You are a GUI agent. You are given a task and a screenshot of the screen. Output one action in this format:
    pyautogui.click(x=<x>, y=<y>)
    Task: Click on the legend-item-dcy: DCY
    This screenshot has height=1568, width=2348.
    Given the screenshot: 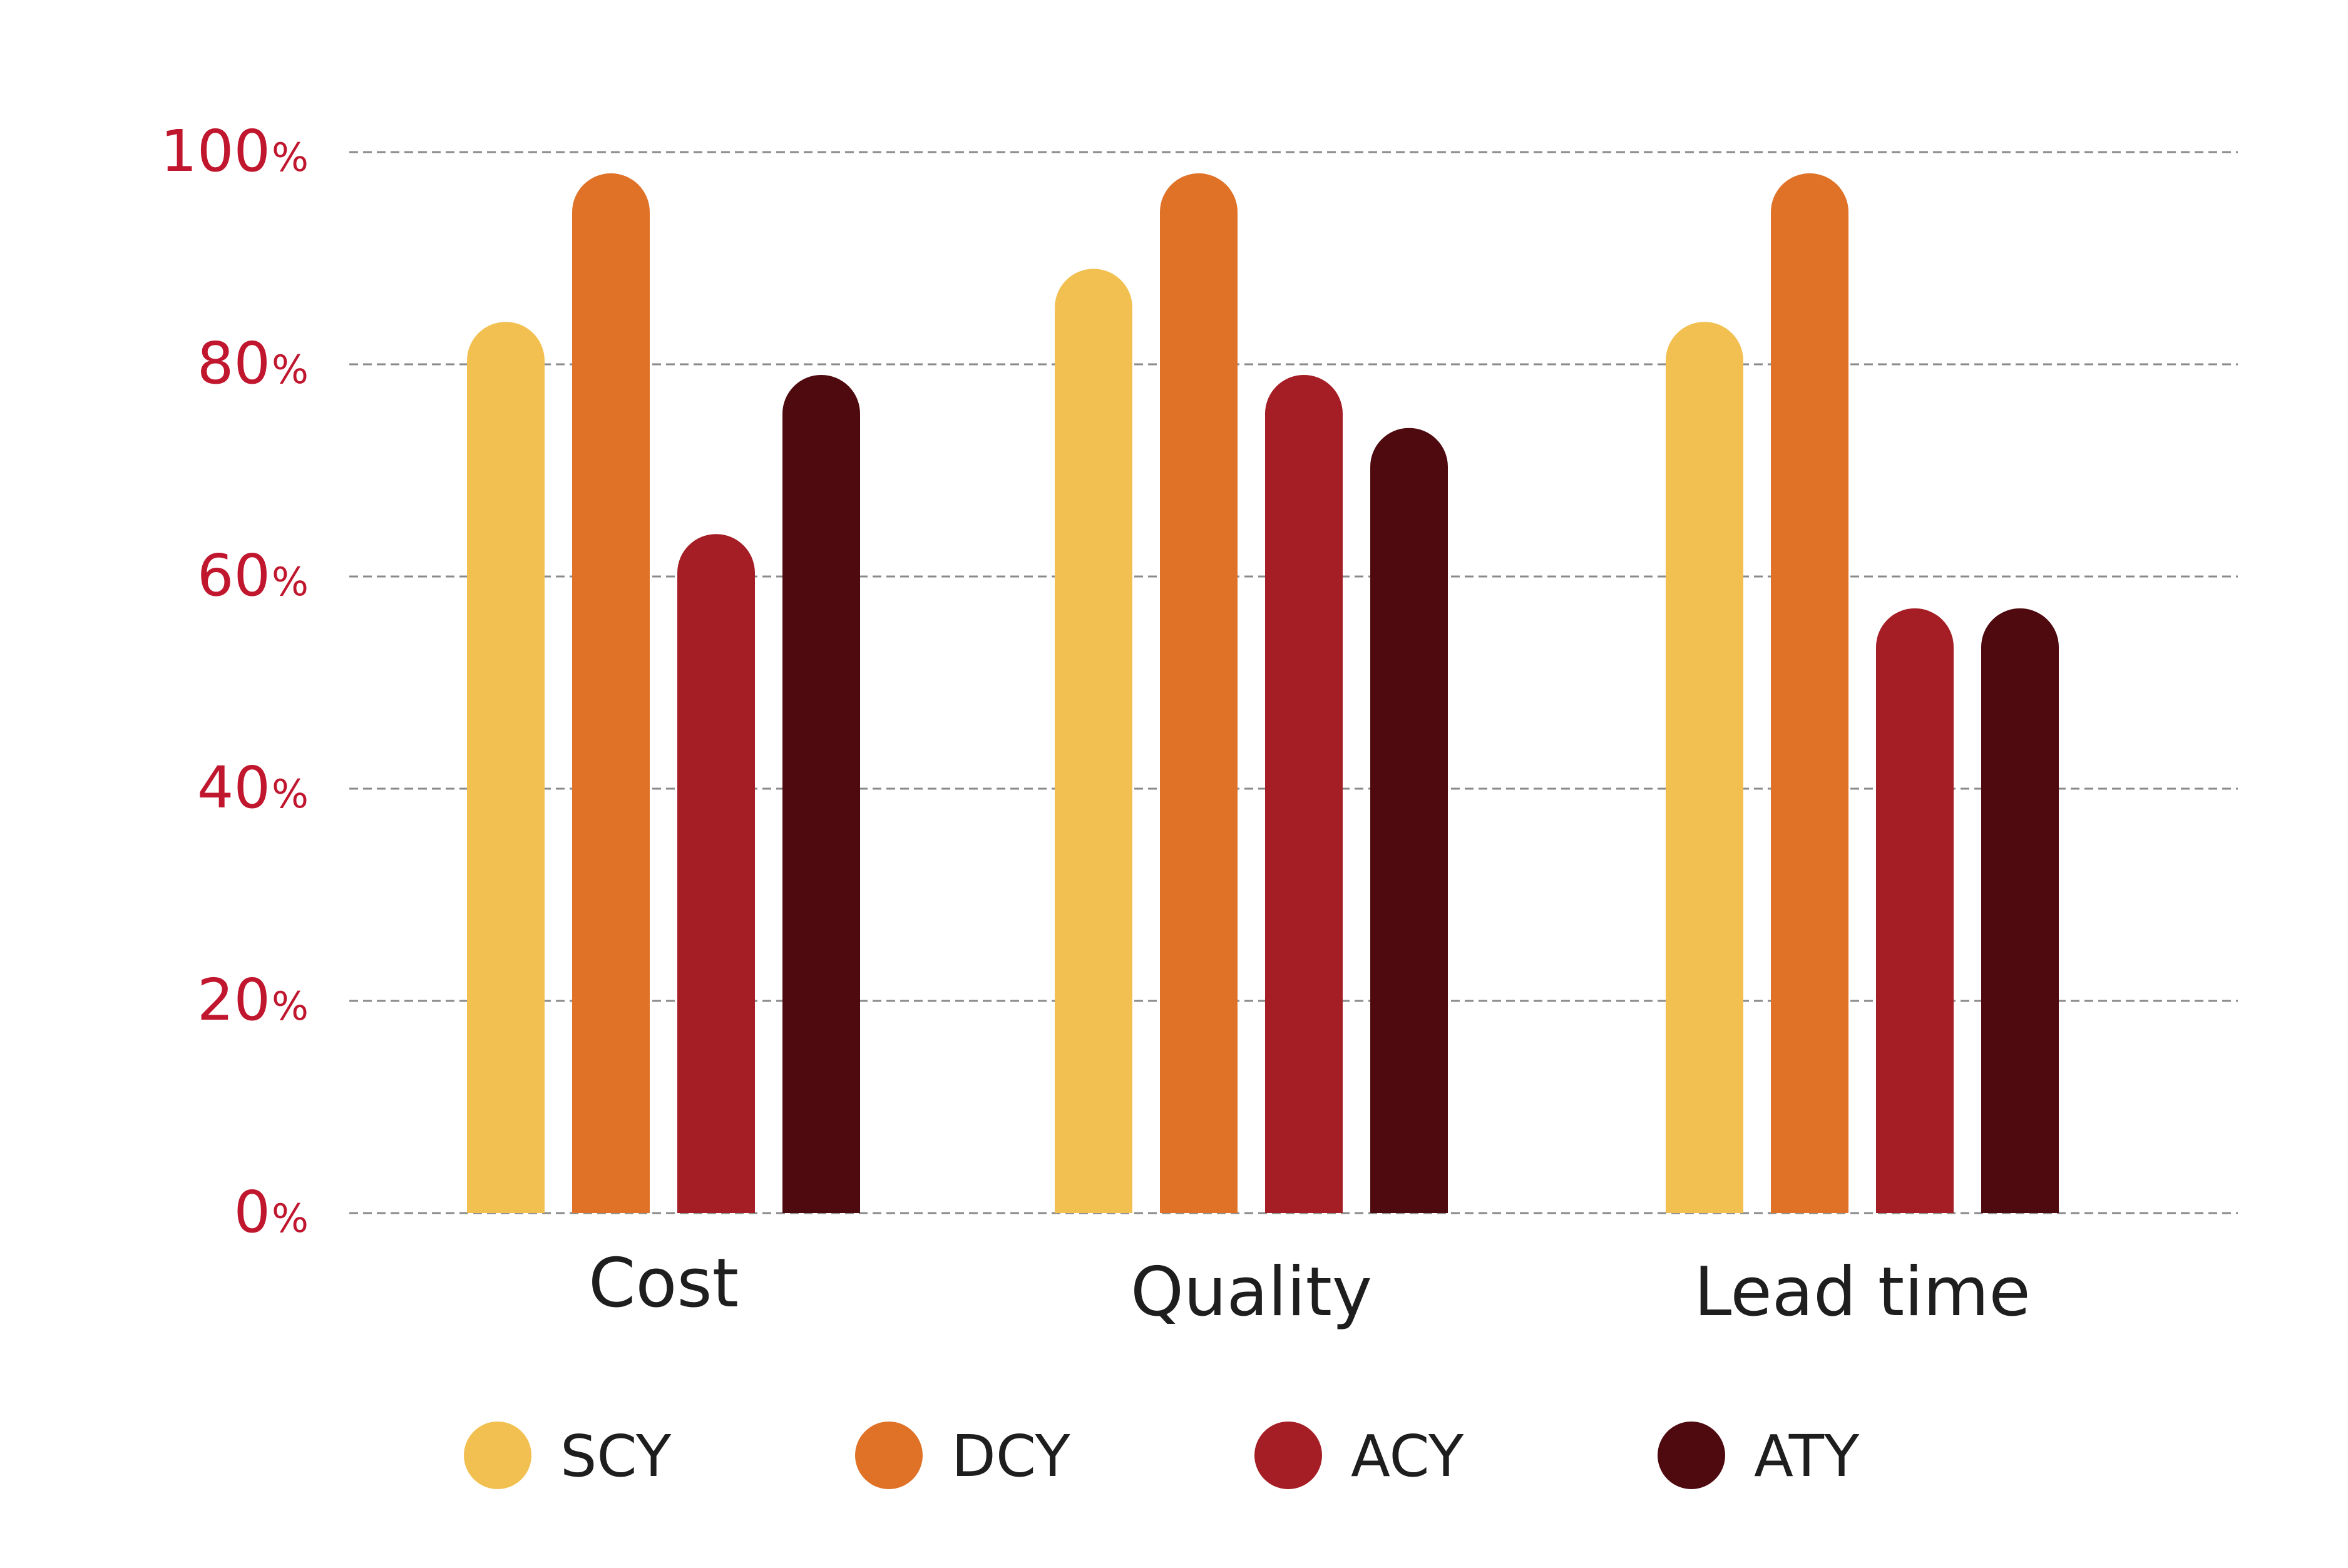 What is the action you would take?
    pyautogui.click(x=963, y=1456)
    